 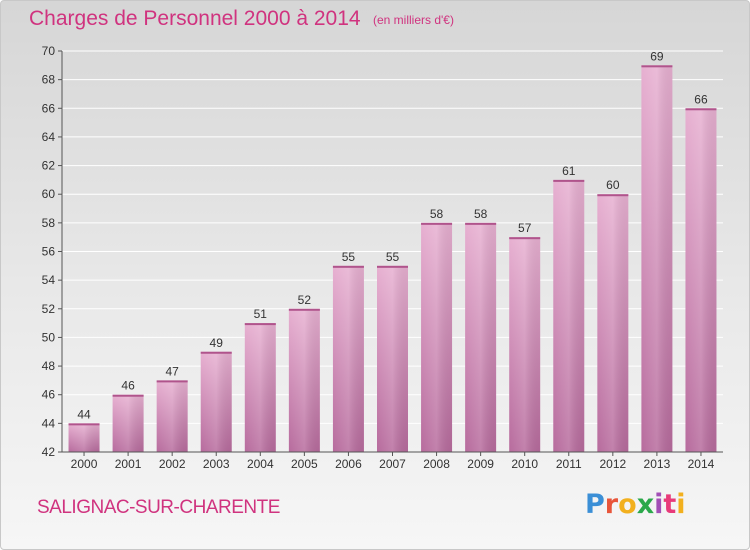 I want to click on value-label-2013: 69, so click(x=657, y=56).